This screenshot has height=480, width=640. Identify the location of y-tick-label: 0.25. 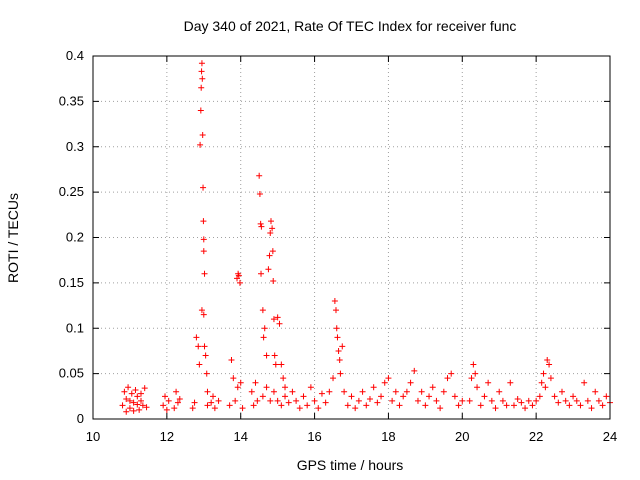
(71, 191).